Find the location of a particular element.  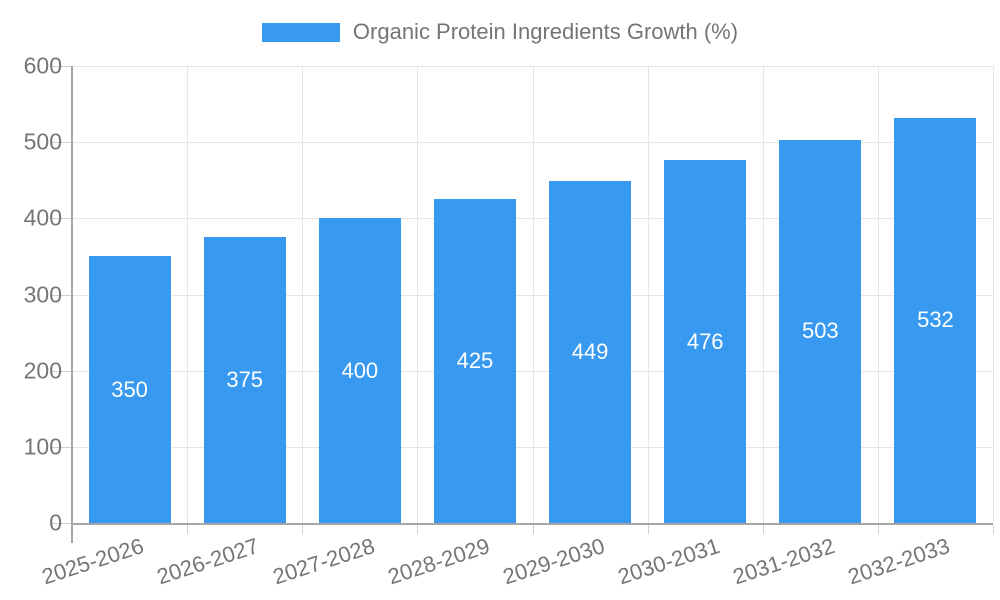

bar: 503 is located at coordinates (820, 331).